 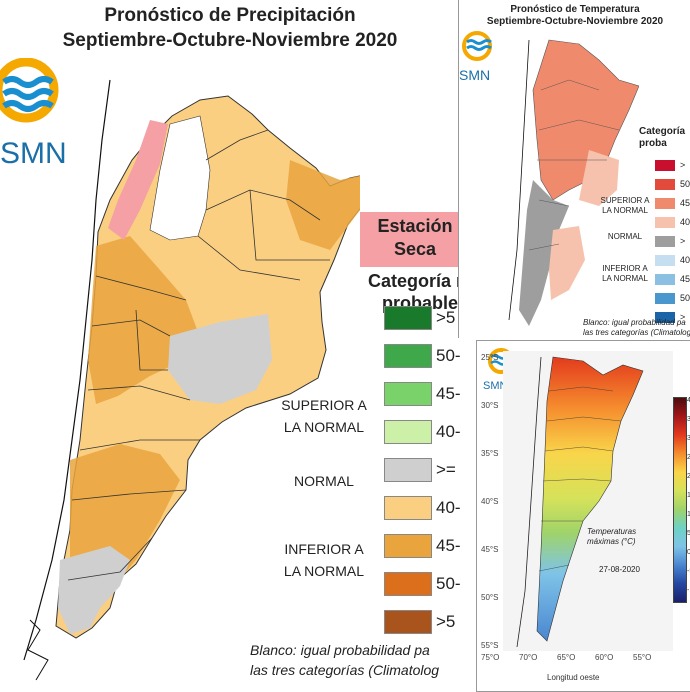 I want to click on max-temp-lon-tick: 60°O, so click(x=604, y=657).